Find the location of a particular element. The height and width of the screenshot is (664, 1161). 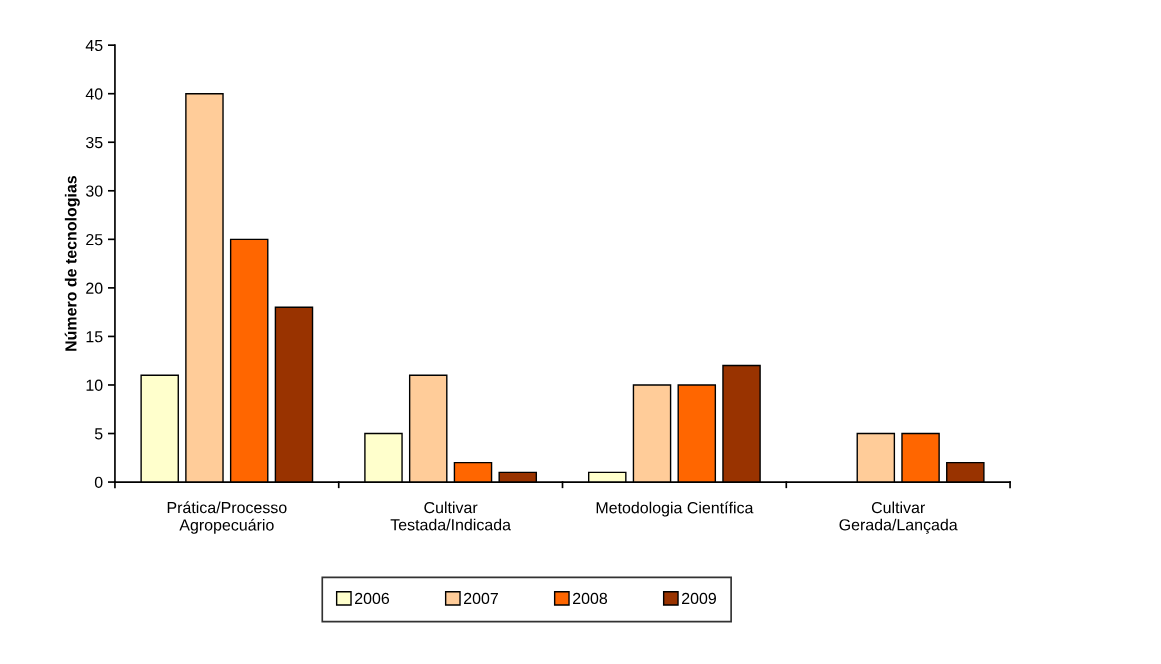

y-tick-label: 15 is located at coordinates (94, 337).